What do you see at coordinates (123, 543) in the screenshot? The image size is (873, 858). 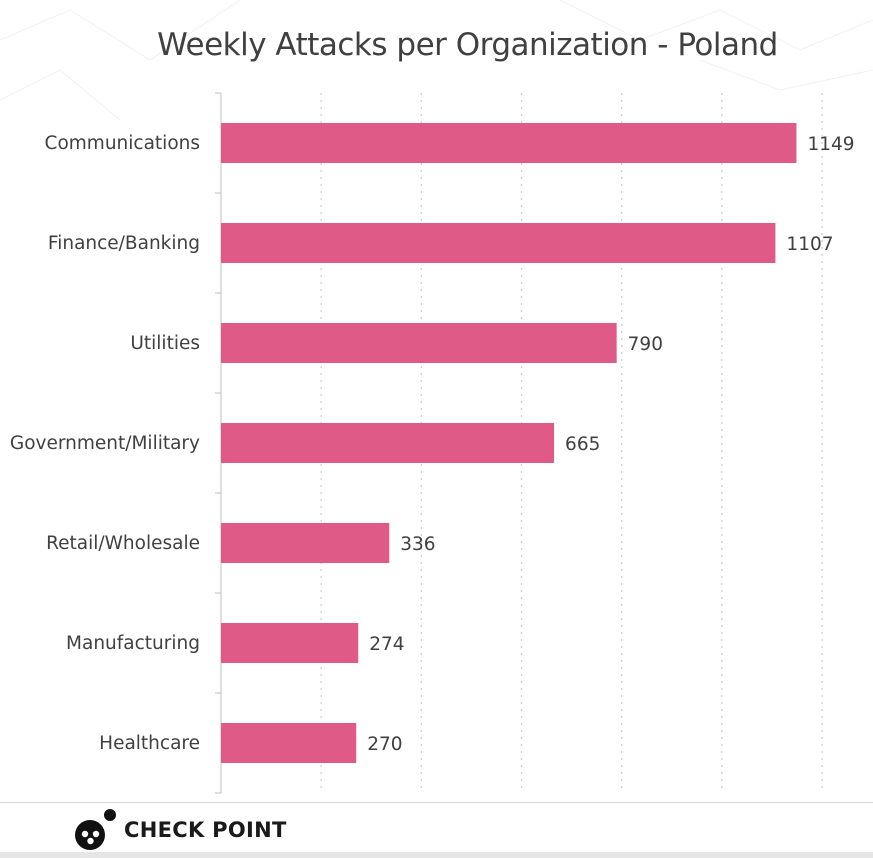 I see `category-label: Retail/Wholesale` at bounding box center [123, 543].